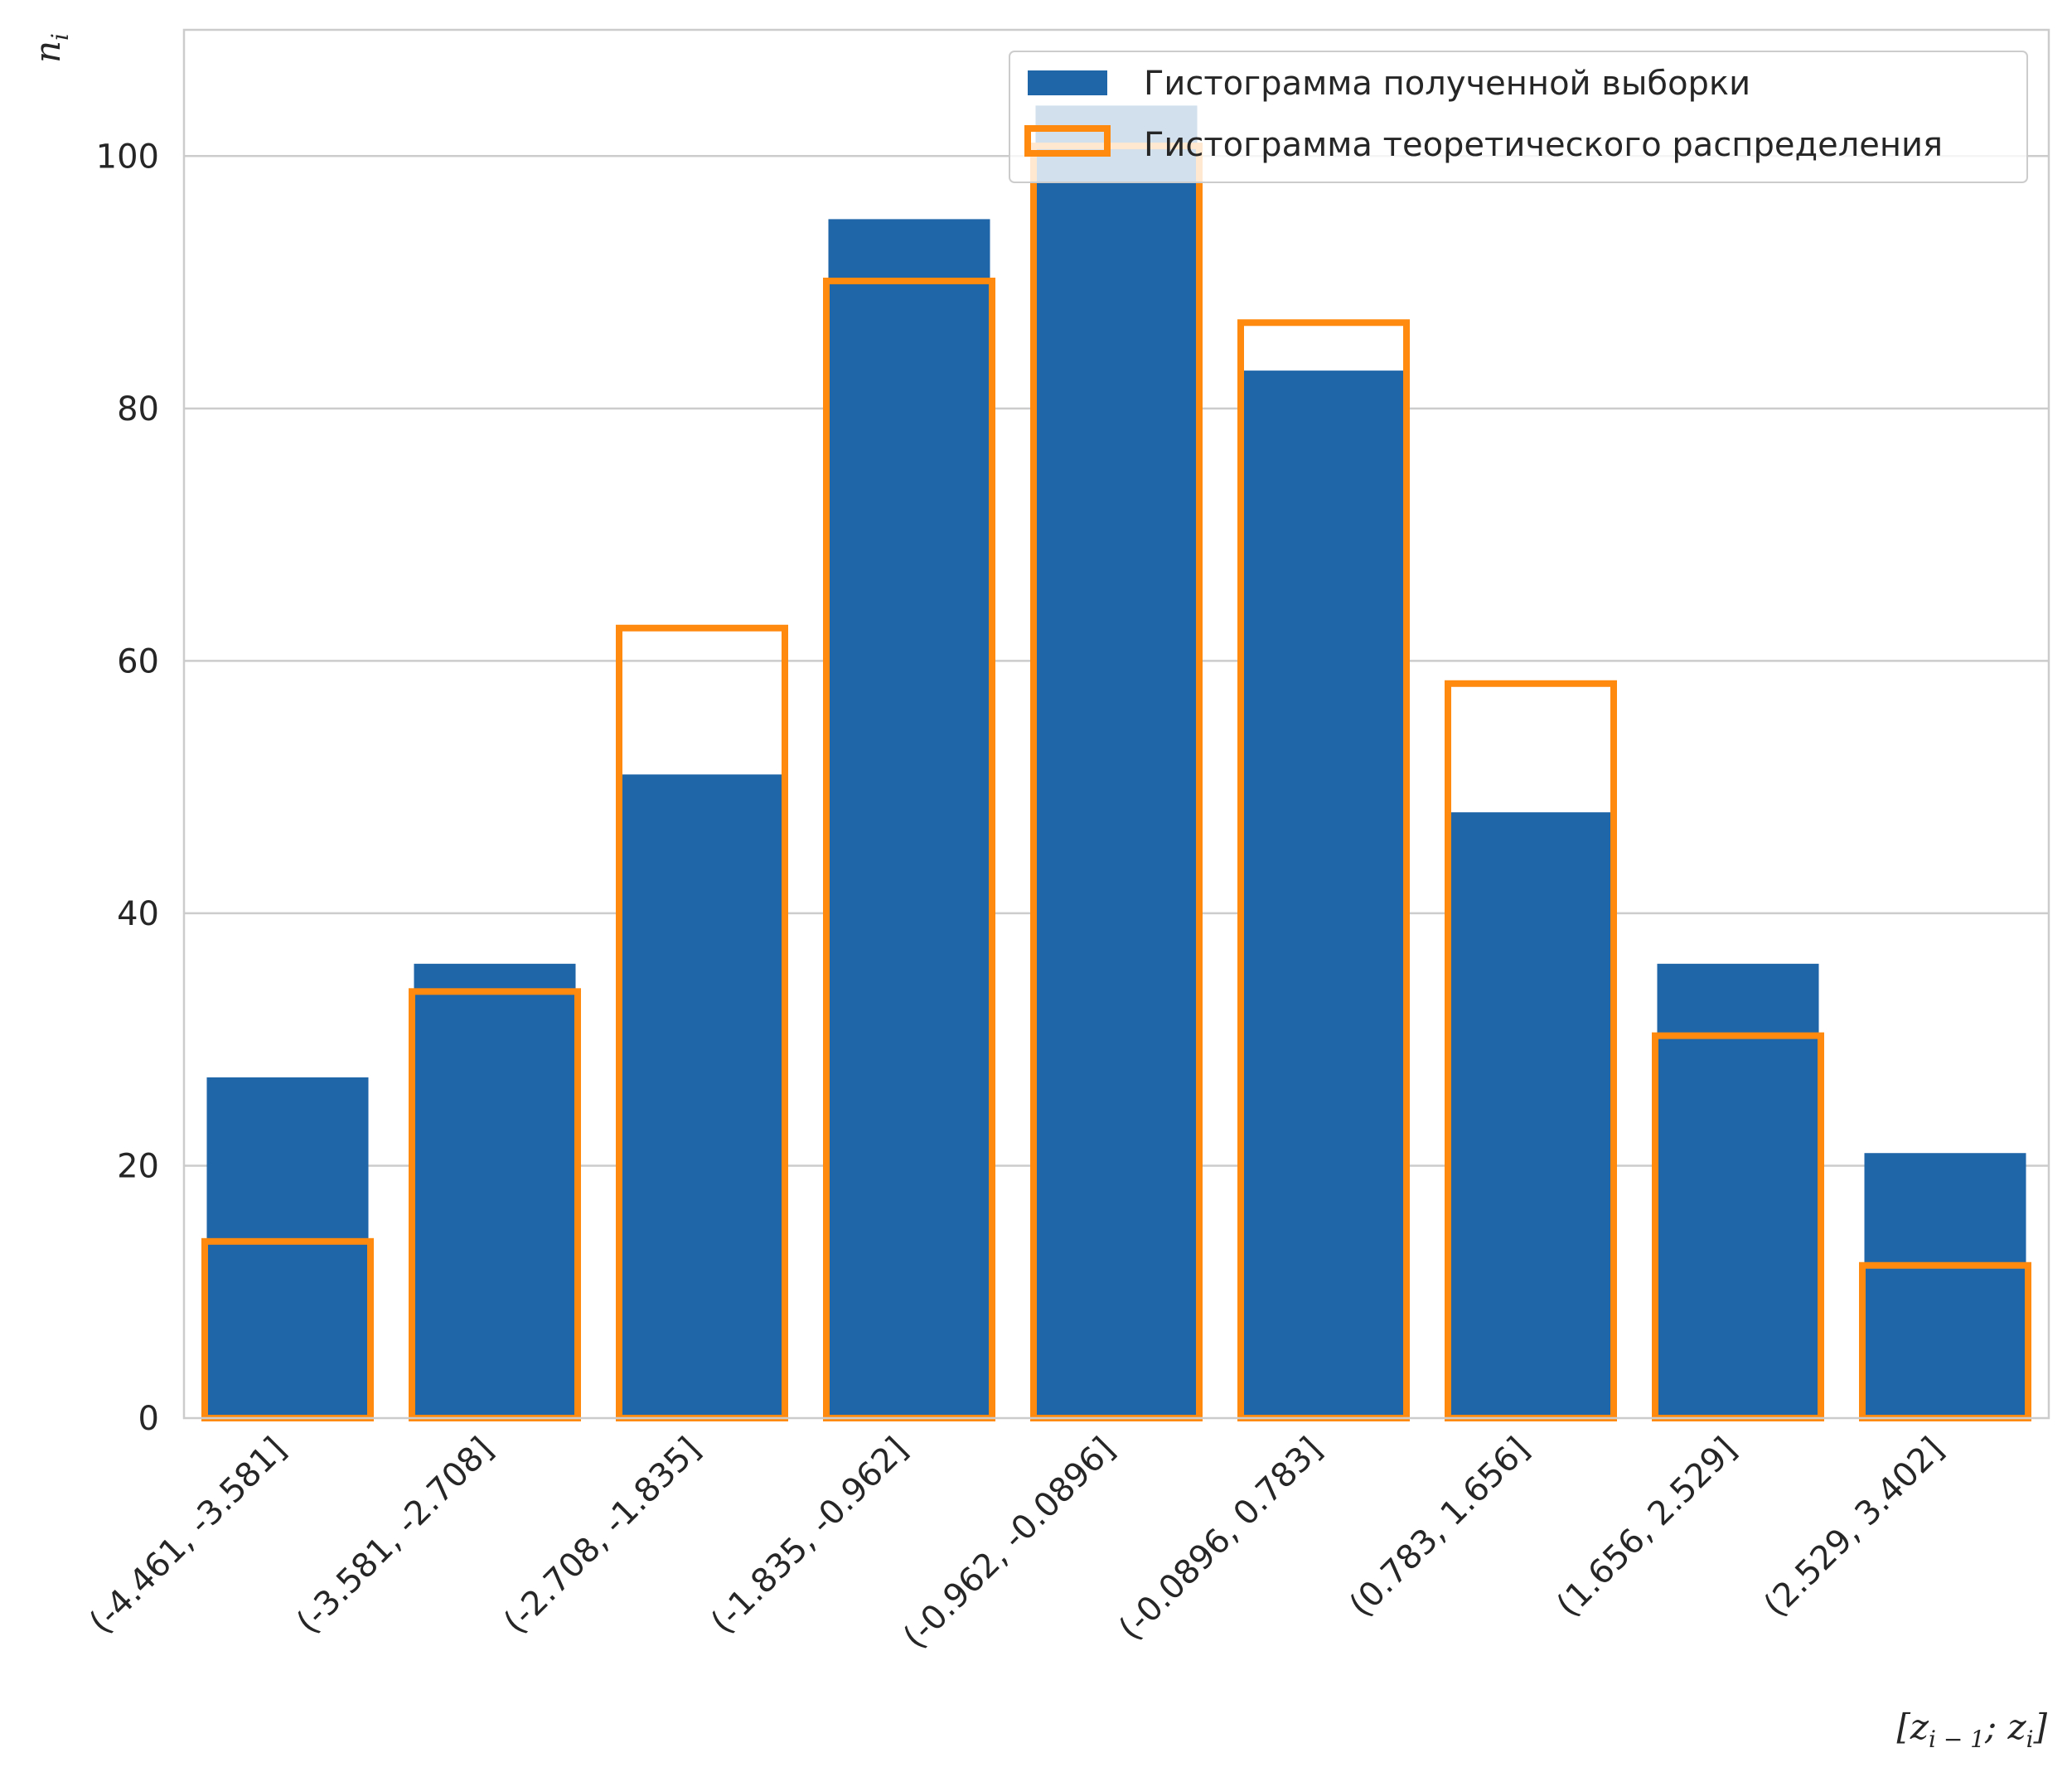 The image size is (2072, 1772). Describe the element at coordinates (1067, 82) in the screenshot. I see `legend-swatch-sample` at that location.